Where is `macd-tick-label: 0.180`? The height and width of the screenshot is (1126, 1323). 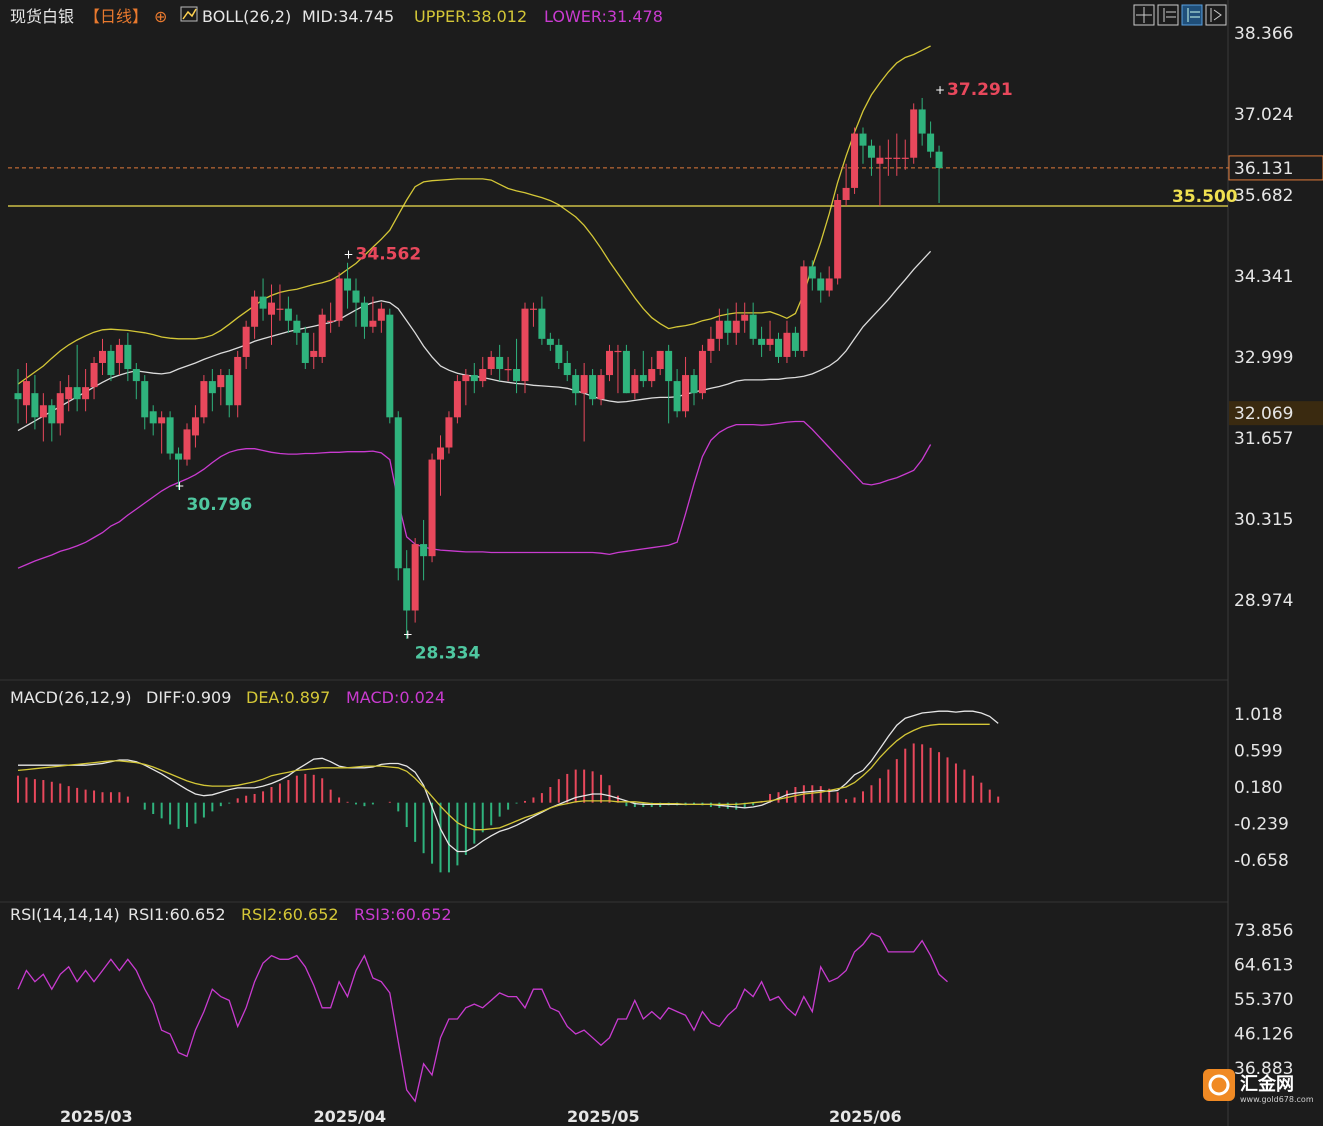
macd-tick-label: 0.180 is located at coordinates (1258, 788).